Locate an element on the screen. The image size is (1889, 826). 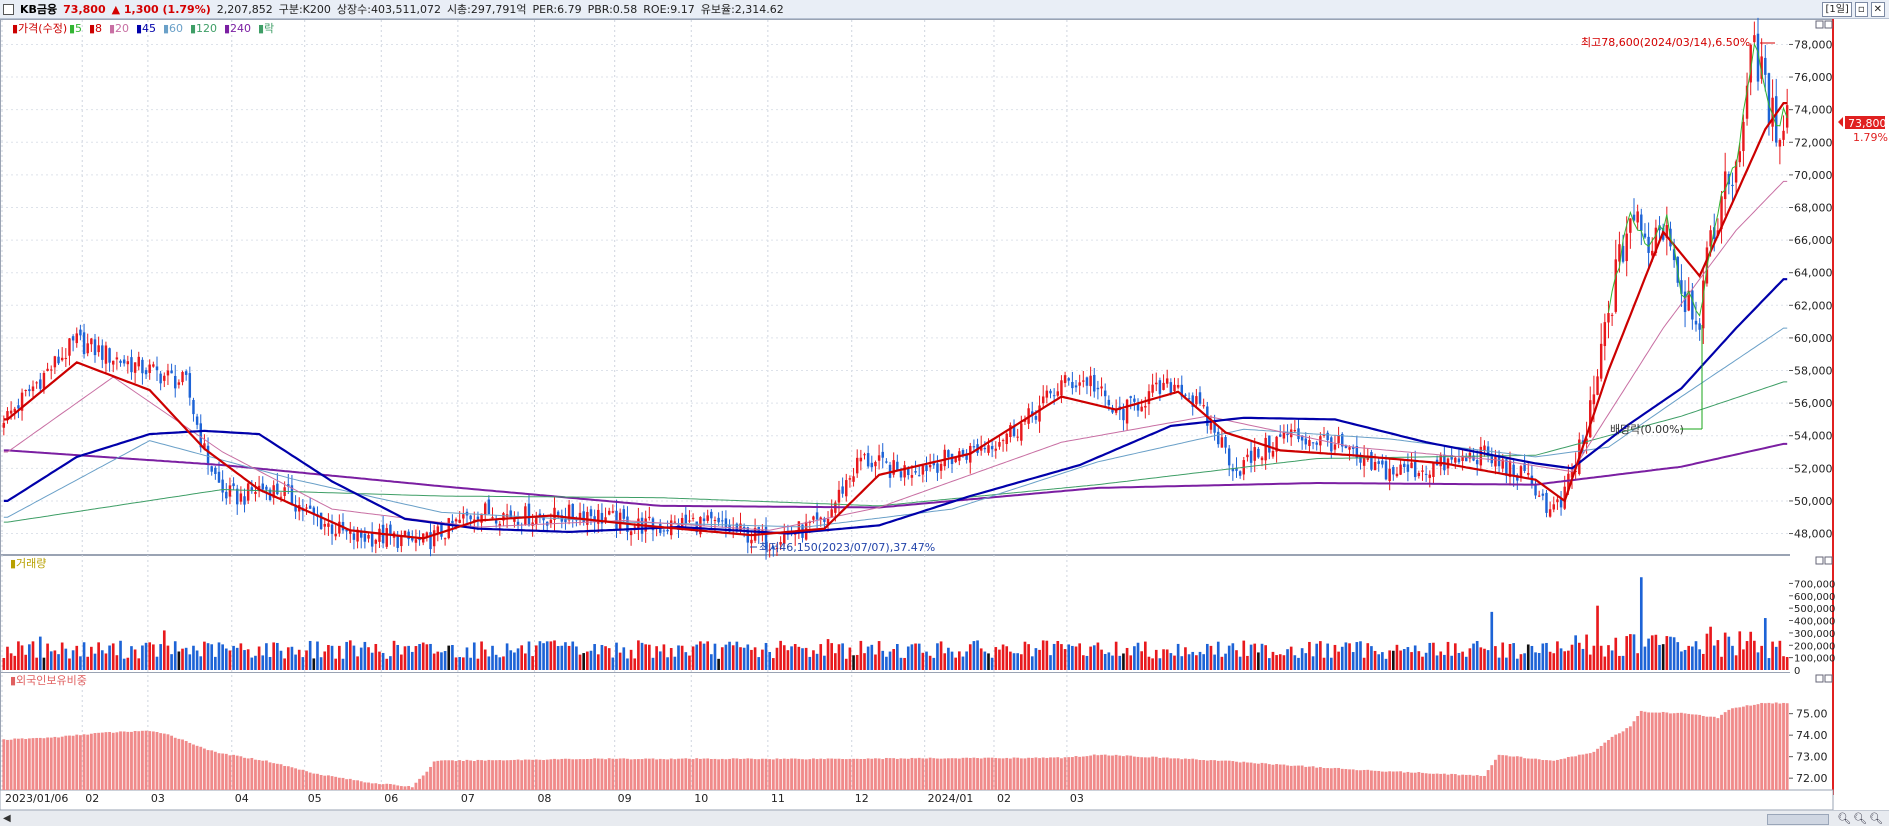
scroll-left-icon: ◀ is located at coordinates (7, 818).